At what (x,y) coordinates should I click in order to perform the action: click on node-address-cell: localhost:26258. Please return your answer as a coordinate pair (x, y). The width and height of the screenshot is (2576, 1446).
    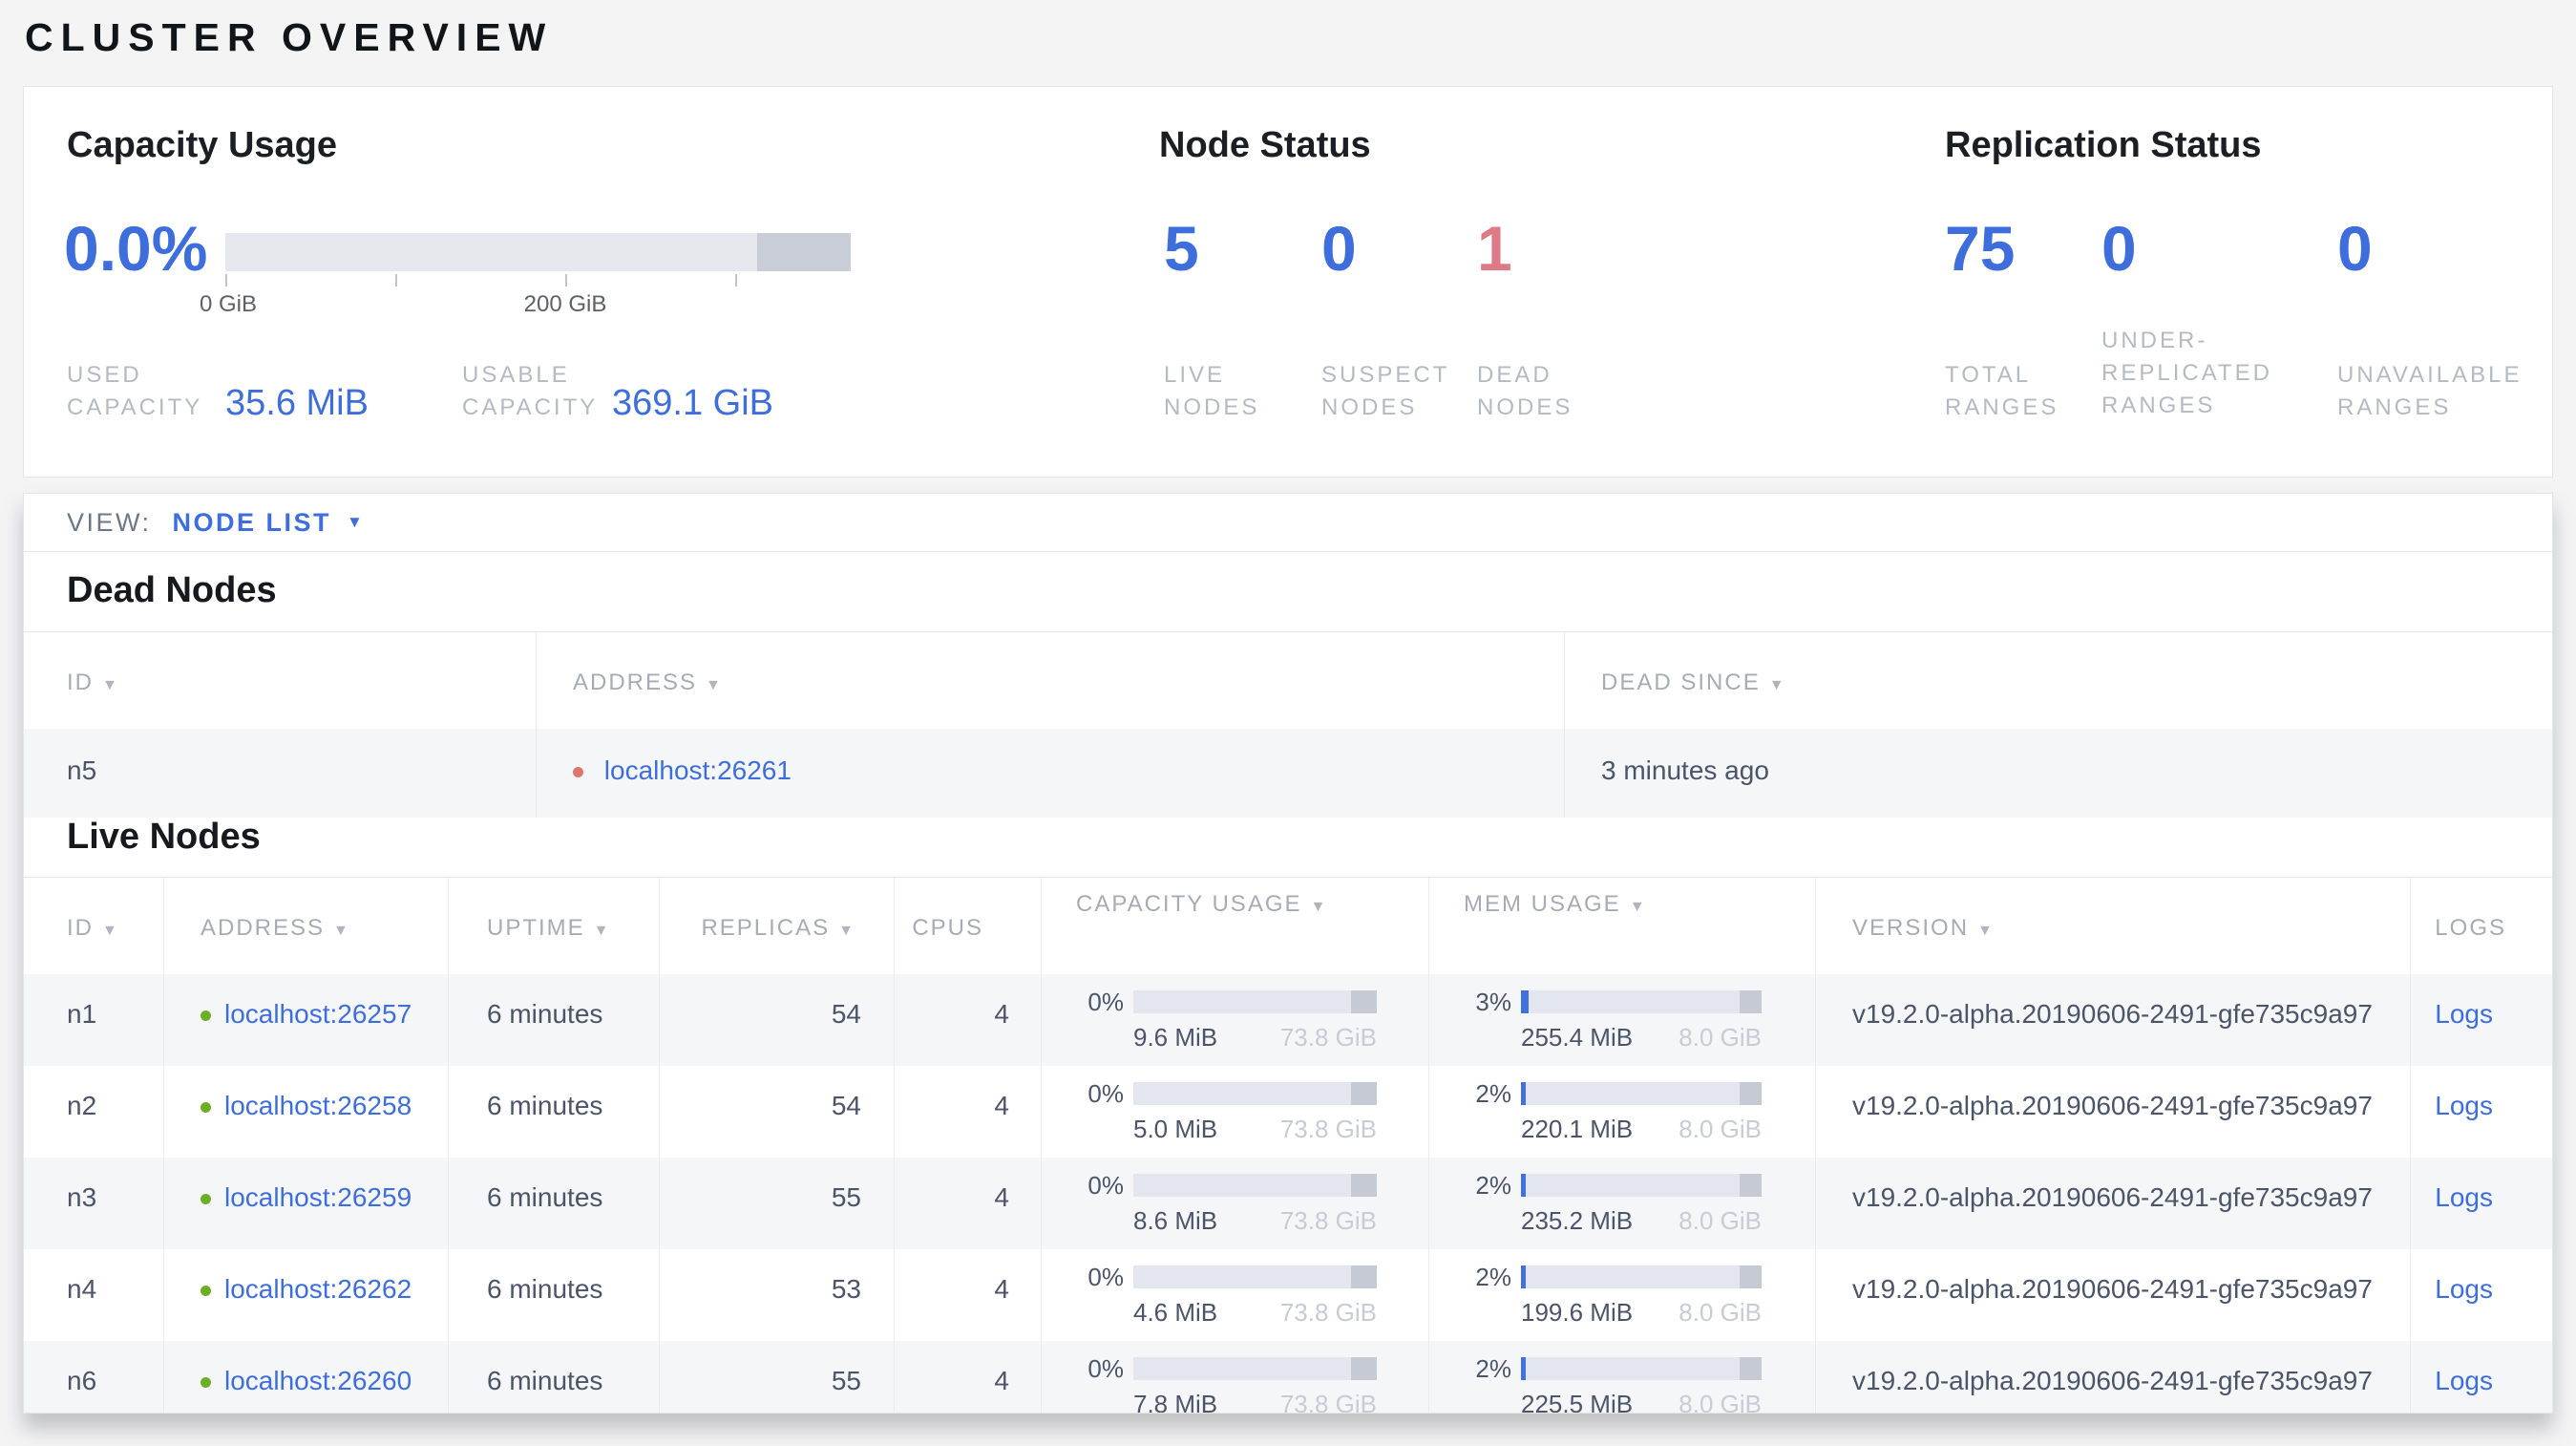
    Looking at the image, I should click on (305, 1112).